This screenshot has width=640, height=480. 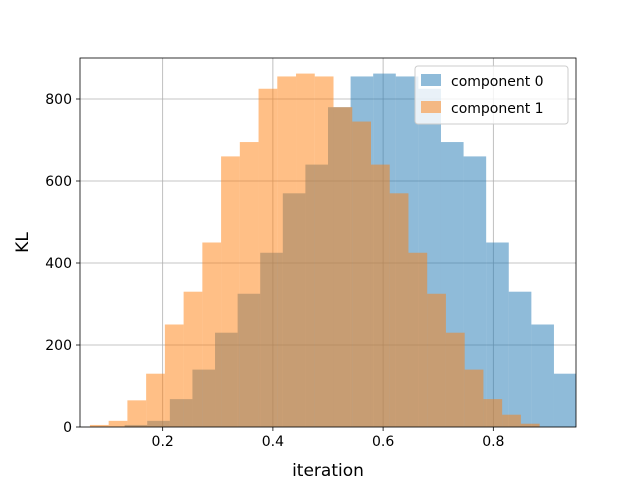 I want to click on legend-label: component 1, so click(x=497, y=109).